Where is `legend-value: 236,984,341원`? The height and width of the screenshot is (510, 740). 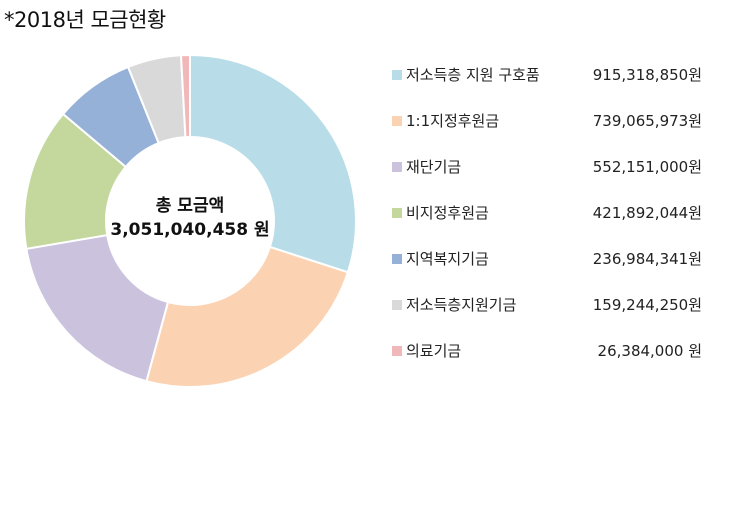 legend-value: 236,984,341원 is located at coordinates (647, 259).